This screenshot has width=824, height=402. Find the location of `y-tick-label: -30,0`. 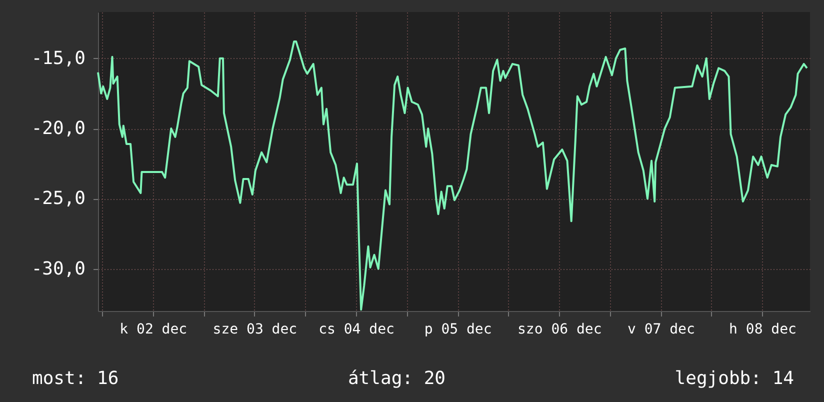

y-tick-label: -30,0 is located at coordinates (58, 269).